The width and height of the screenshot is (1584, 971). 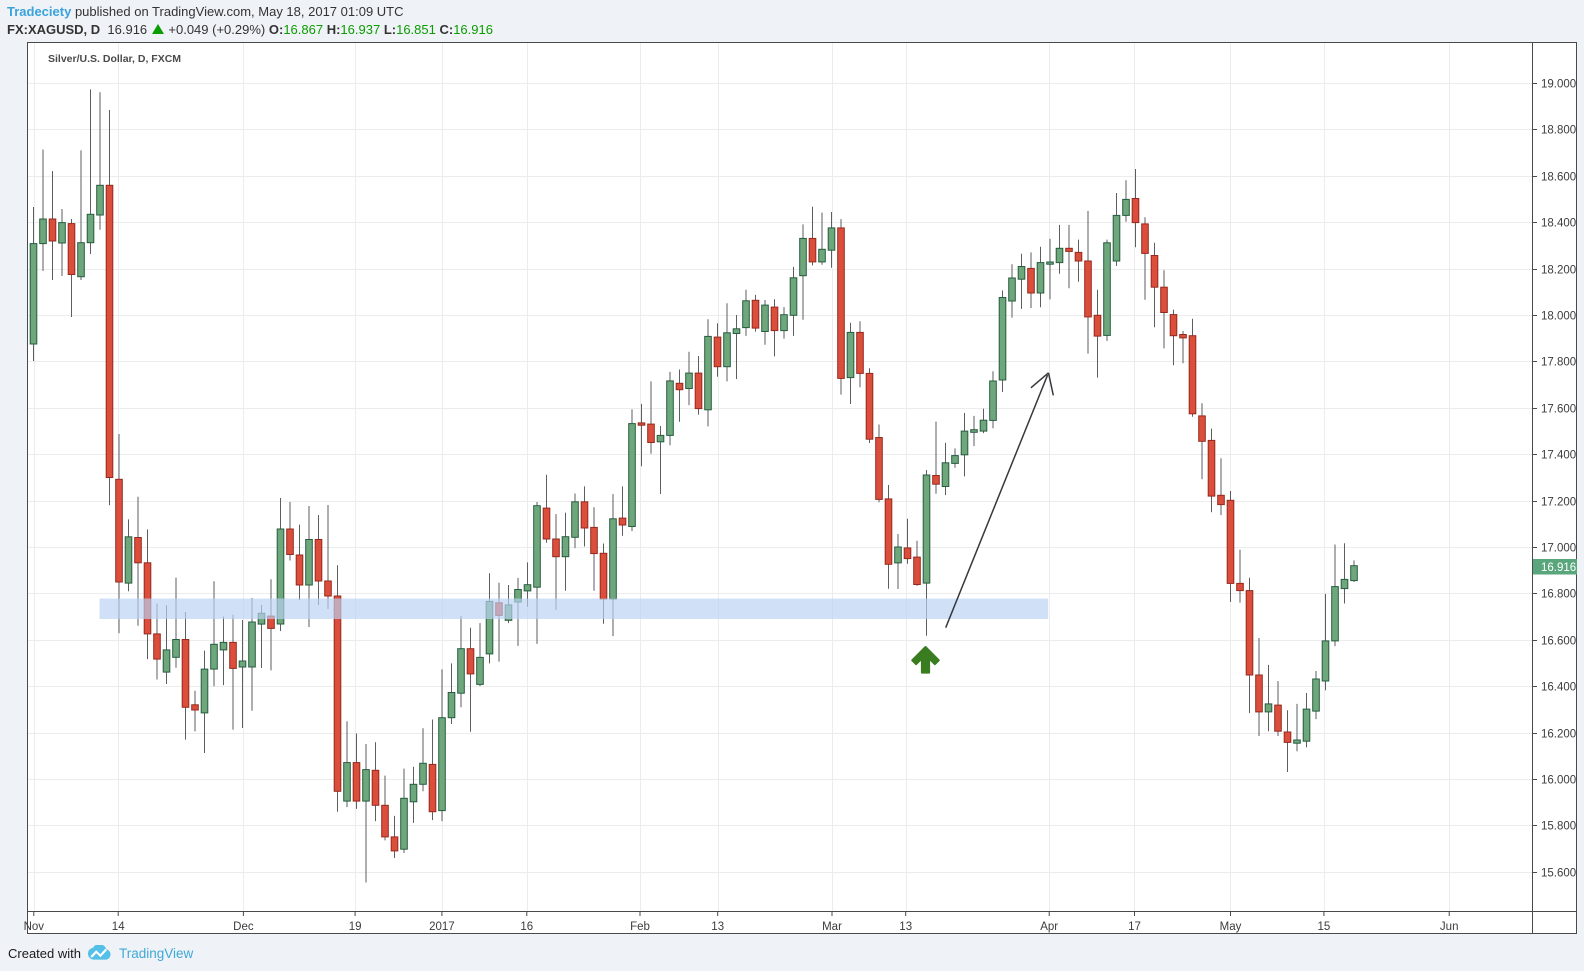 What do you see at coordinates (1558, 317) in the screenshot?
I see `svg-text: 18.000` at bounding box center [1558, 317].